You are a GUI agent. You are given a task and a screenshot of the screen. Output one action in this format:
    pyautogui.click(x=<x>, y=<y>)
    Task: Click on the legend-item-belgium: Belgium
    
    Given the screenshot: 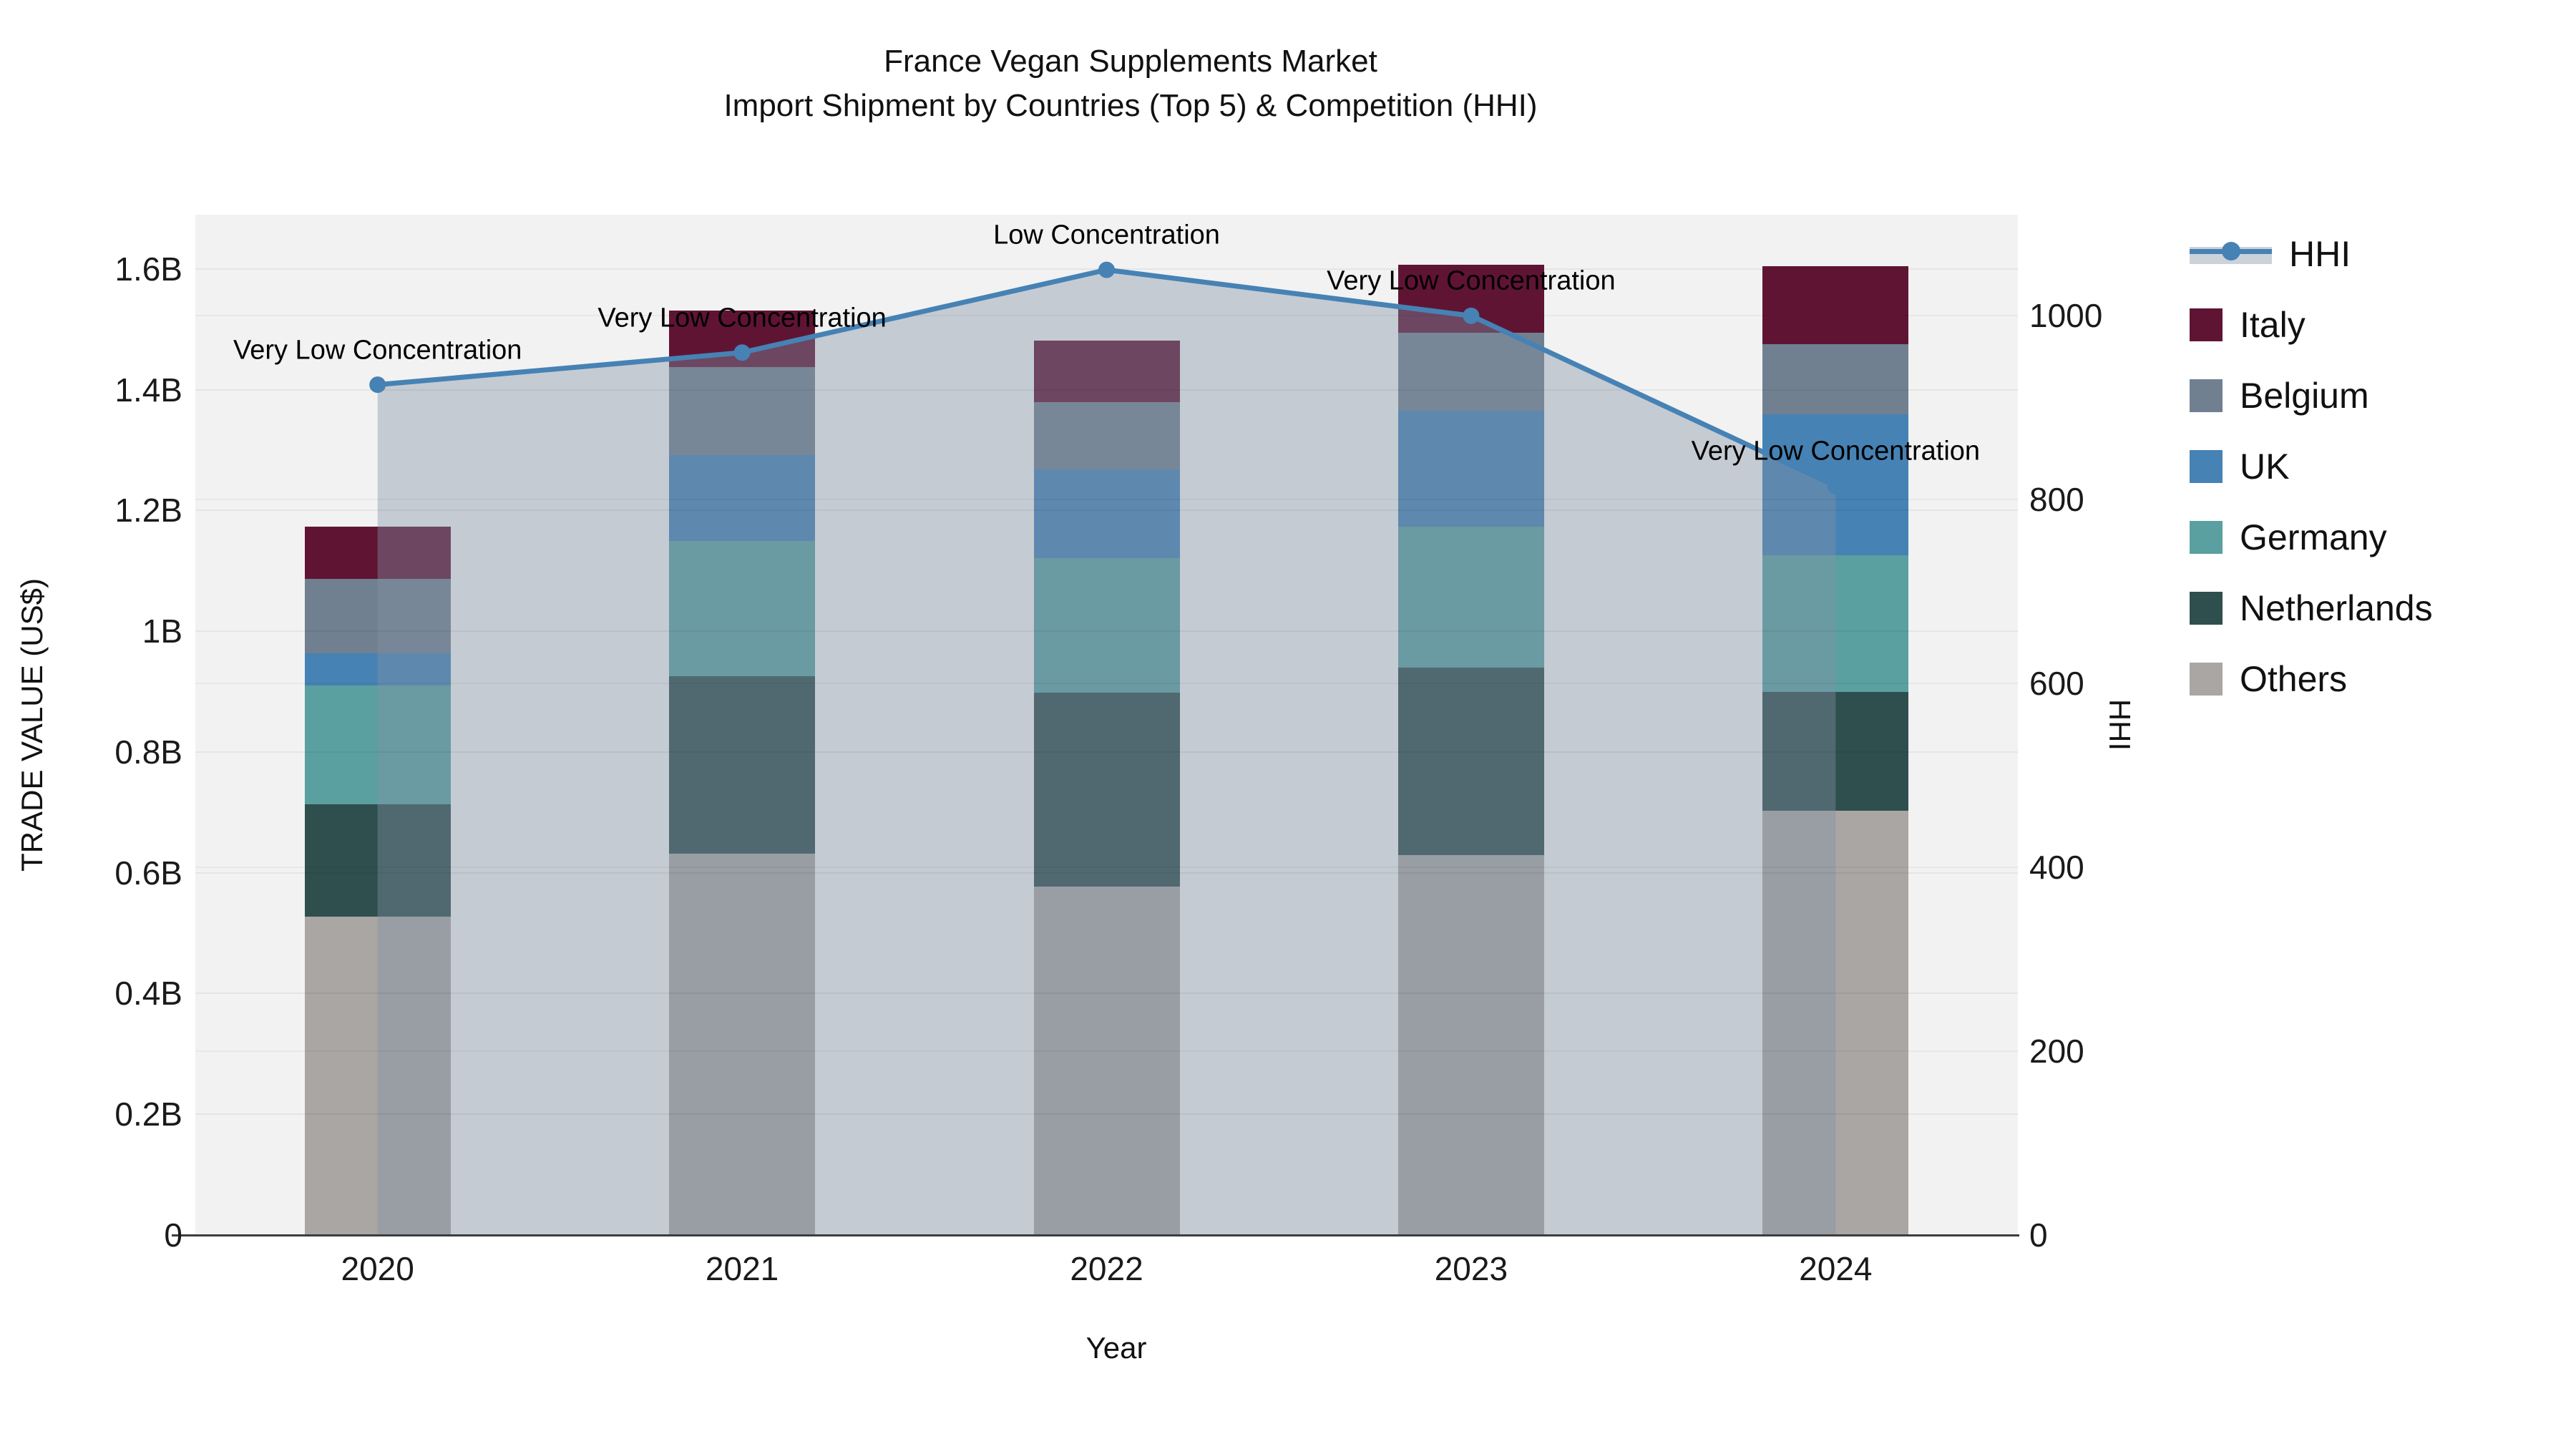 What is the action you would take?
    pyautogui.click(x=2311, y=396)
    